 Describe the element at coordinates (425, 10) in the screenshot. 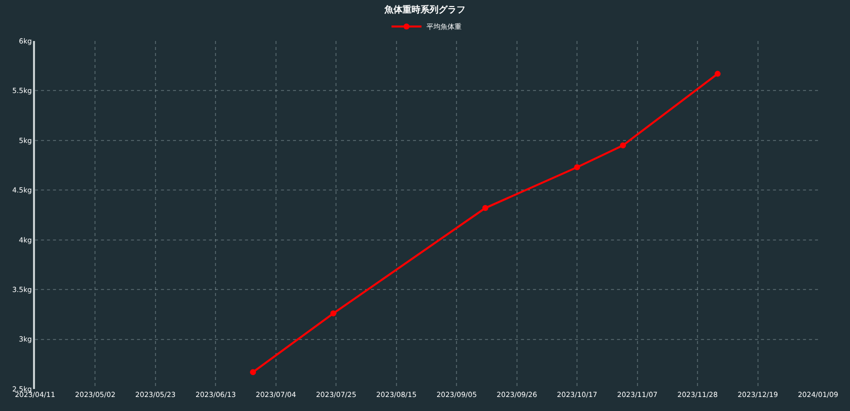

I see `chart-title: 魚体重時系列グラフ` at that location.